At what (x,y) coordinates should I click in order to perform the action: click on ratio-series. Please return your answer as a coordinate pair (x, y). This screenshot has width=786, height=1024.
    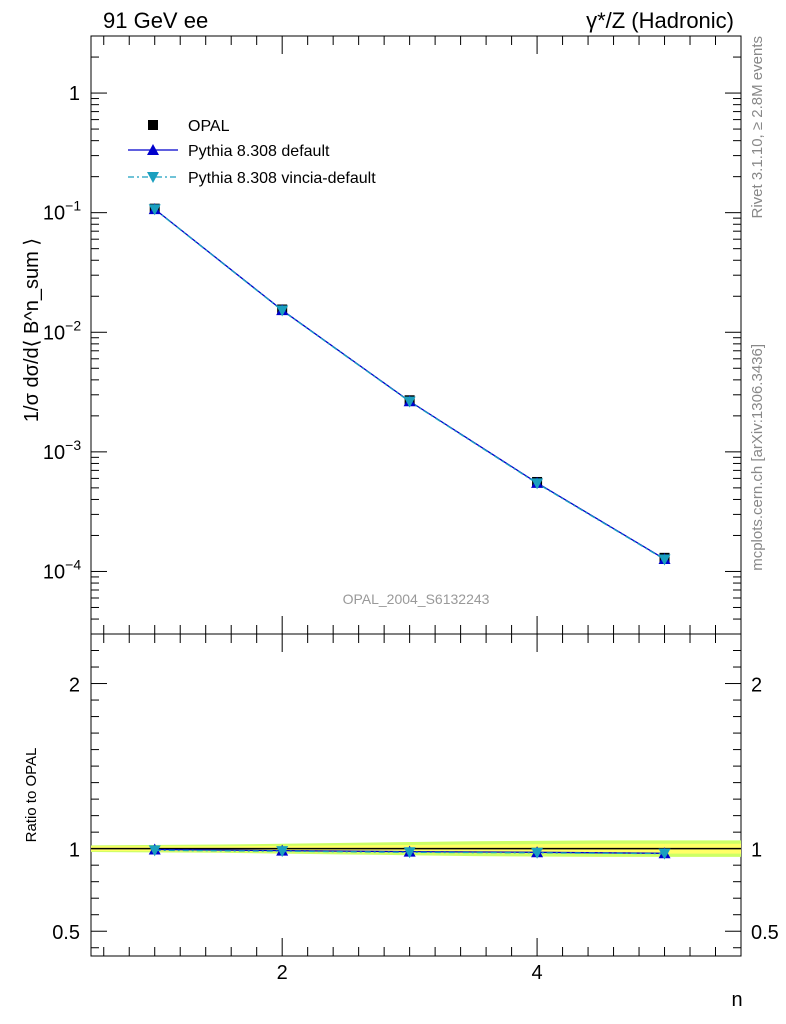
    Looking at the image, I should click on (409, 851).